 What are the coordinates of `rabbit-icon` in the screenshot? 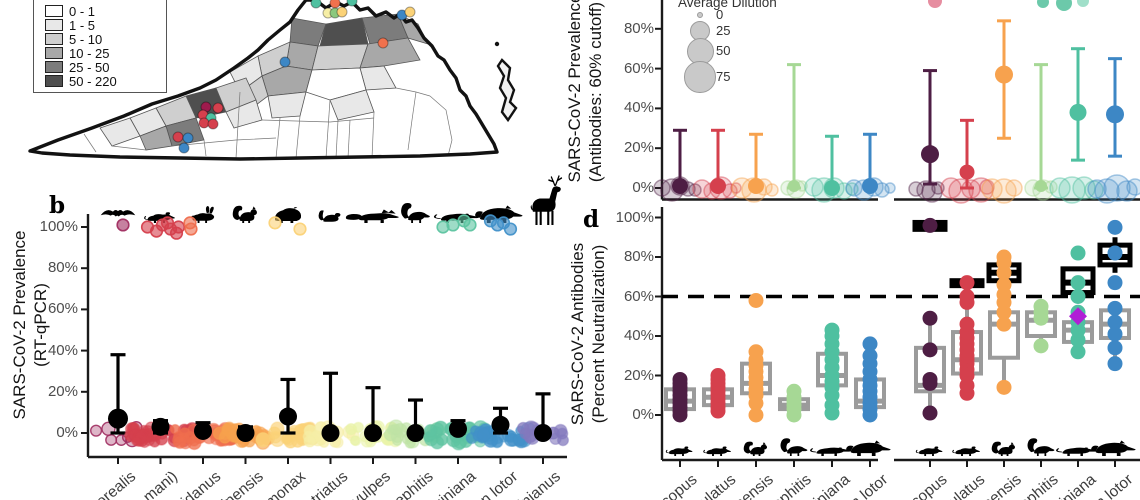 It's located at (203, 214).